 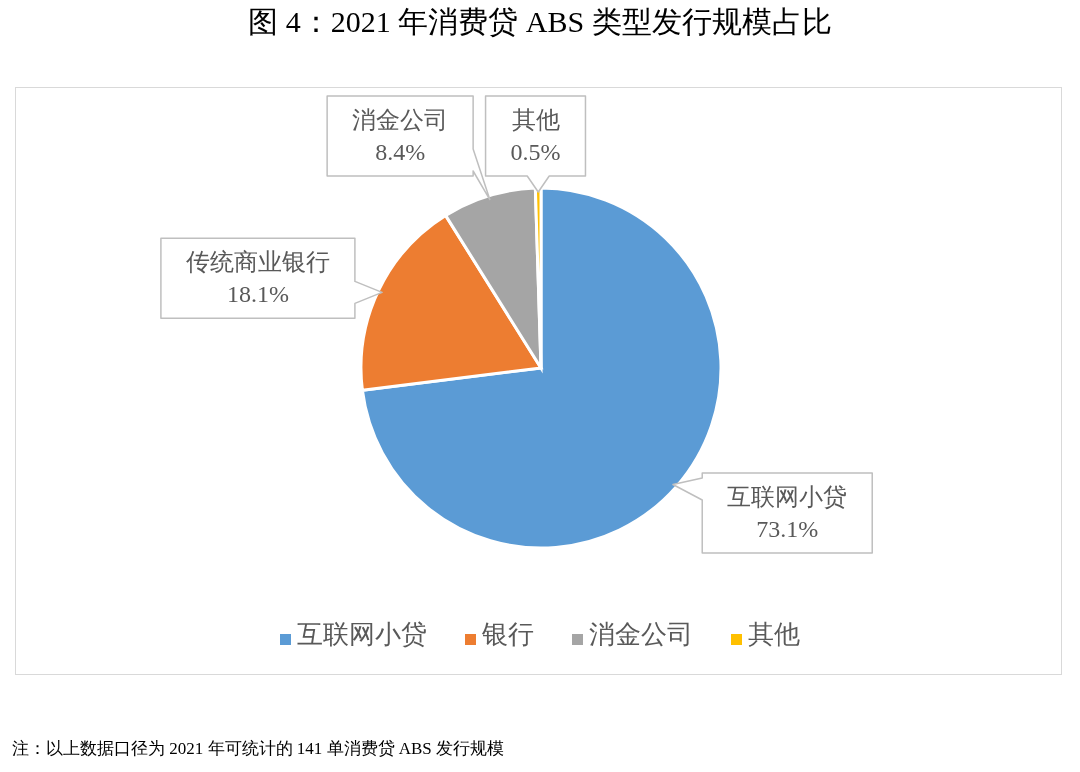 I want to click on data-label: 互联网小贷 73.1%, so click(x=787, y=512).